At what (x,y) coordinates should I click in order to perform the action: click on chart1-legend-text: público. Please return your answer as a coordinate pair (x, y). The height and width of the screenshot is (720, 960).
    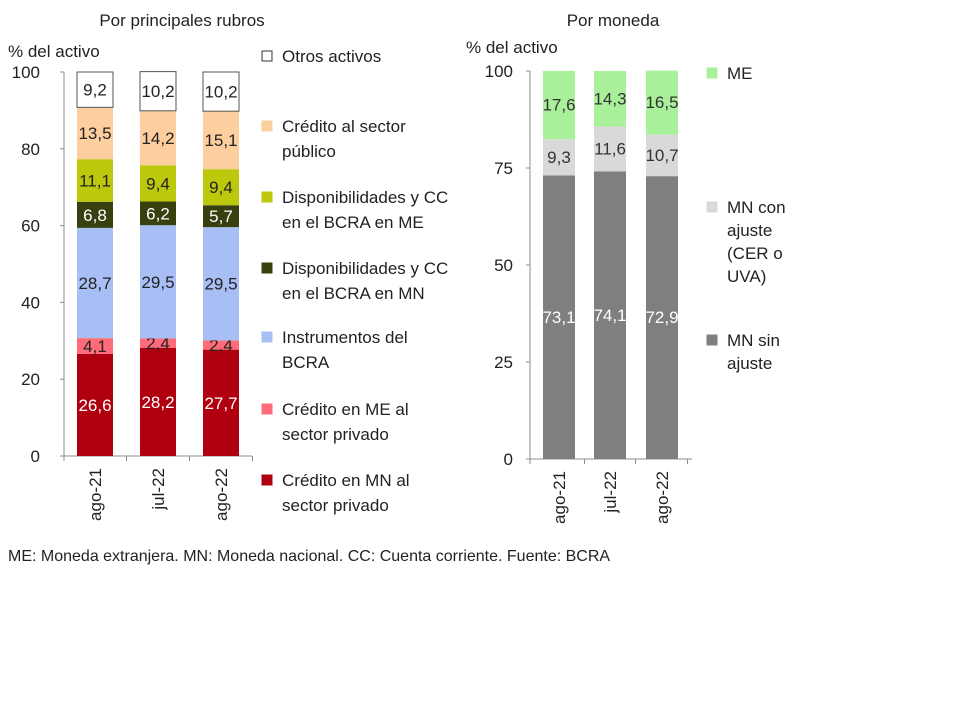
    Looking at the image, I should click on (309, 151).